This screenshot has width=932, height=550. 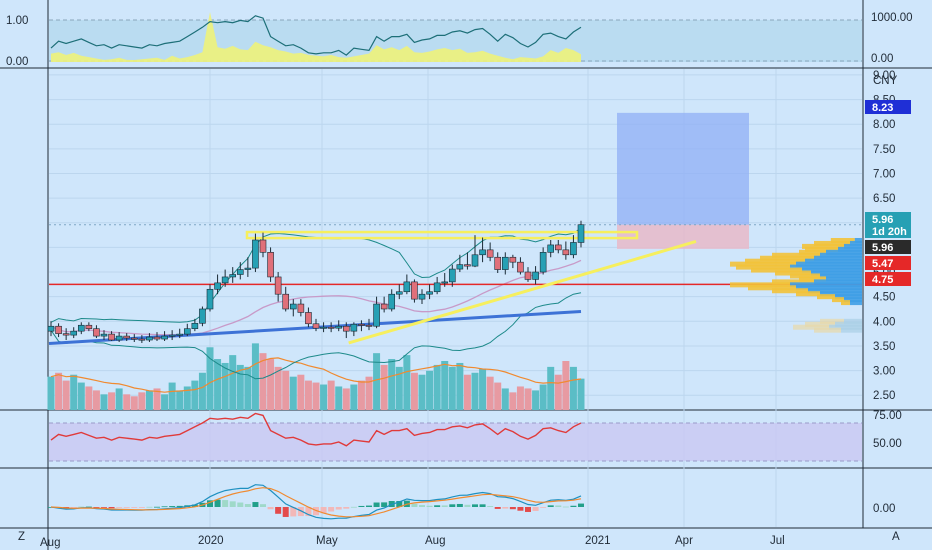 I want to click on top-oscillator-line, so click(x=316, y=35).